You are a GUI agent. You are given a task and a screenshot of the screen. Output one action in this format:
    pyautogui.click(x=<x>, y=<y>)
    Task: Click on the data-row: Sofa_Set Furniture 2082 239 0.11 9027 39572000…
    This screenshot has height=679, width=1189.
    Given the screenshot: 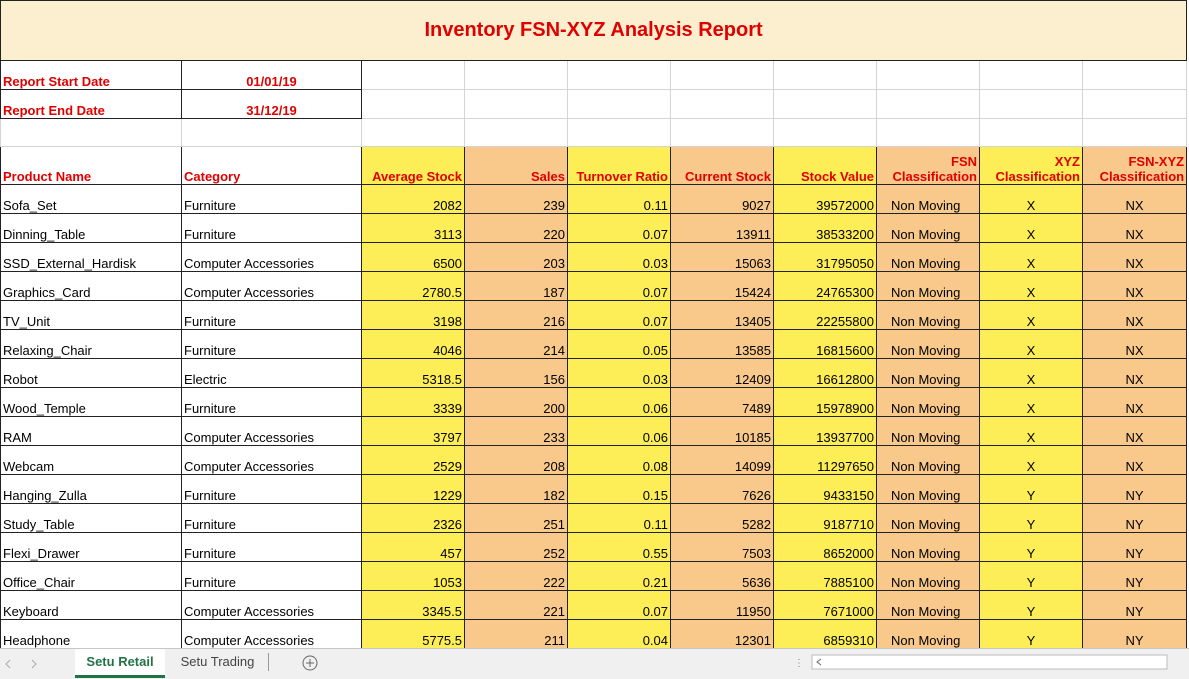 What is the action you would take?
    pyautogui.click(x=594, y=199)
    